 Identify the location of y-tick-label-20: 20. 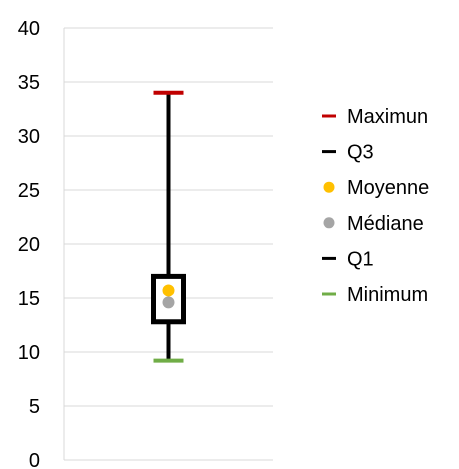
(29, 245).